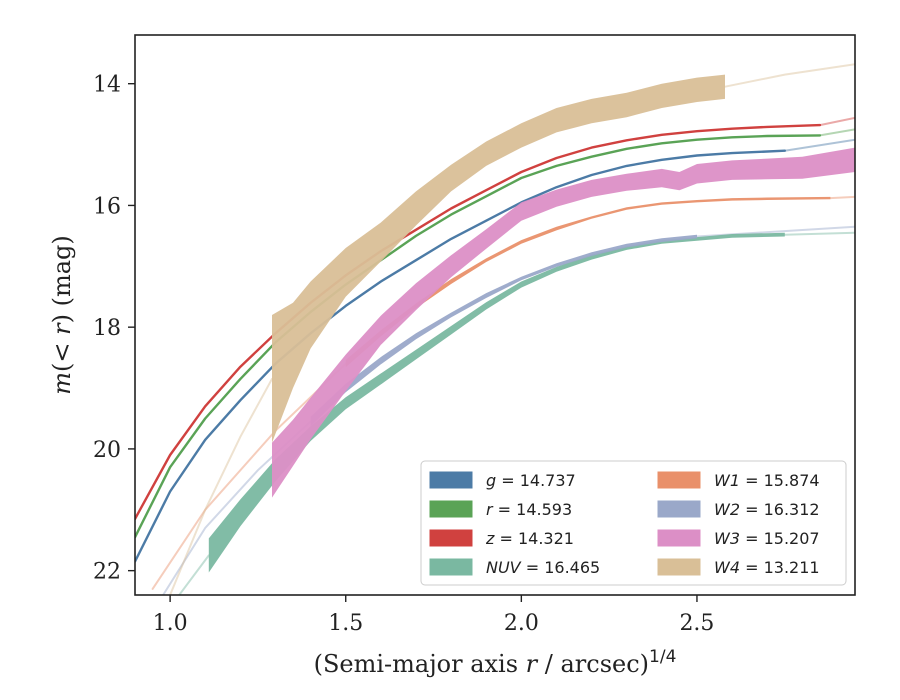  What do you see at coordinates (170, 623) in the screenshot?
I see `x-tick-label: 1.0` at bounding box center [170, 623].